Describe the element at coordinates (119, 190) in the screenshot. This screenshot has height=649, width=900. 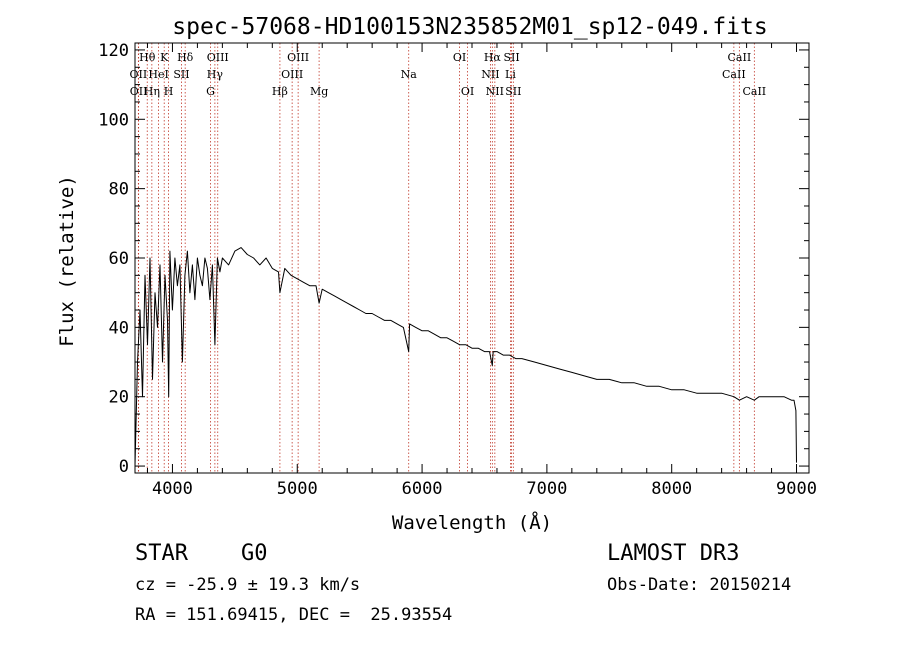
I see `y-tick-label-4: 80` at that location.